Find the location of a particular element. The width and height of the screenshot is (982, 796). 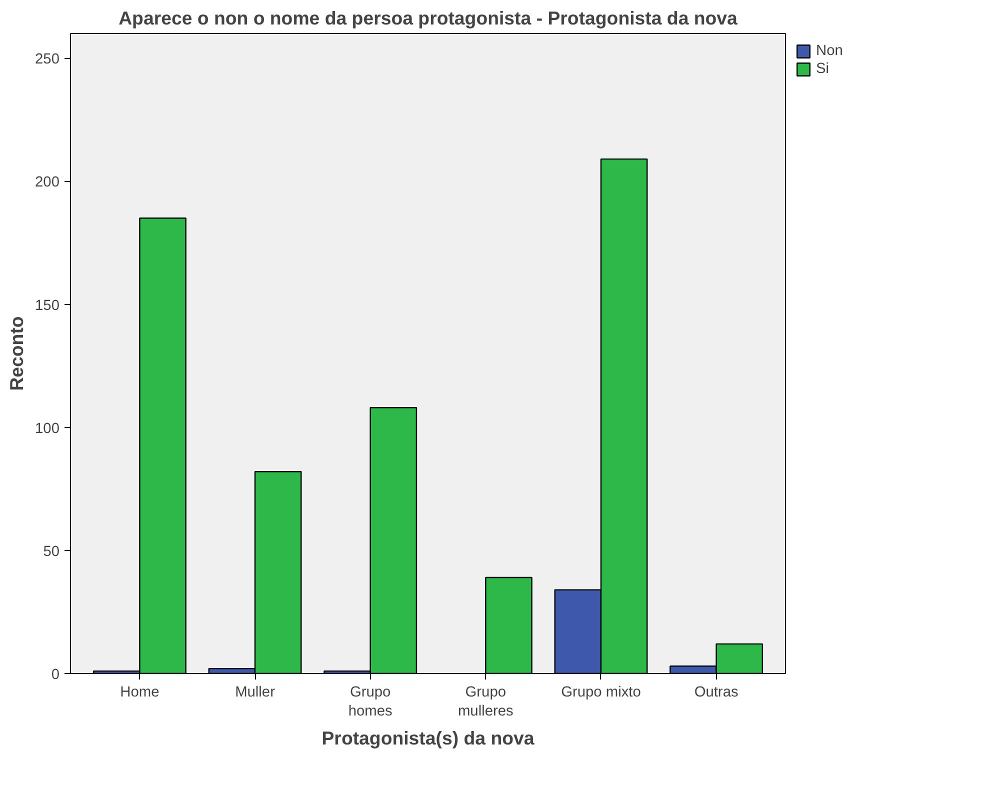

chart-title: Aparece o non o nome da persoa protagonista - Protagonista da nova is located at coordinates (428, 18).